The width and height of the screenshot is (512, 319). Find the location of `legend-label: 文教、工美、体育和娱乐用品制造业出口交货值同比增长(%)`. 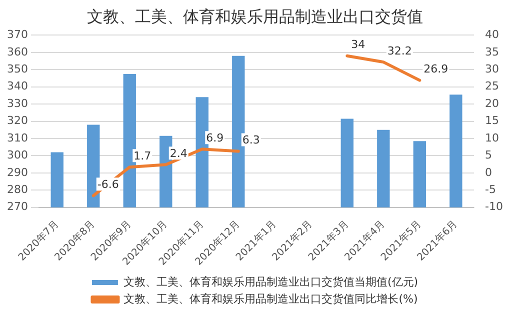

legend-label: 文教、工美、体育和娱乐用品制造业出口交货值同比增长(%) is located at coordinates (271, 299).